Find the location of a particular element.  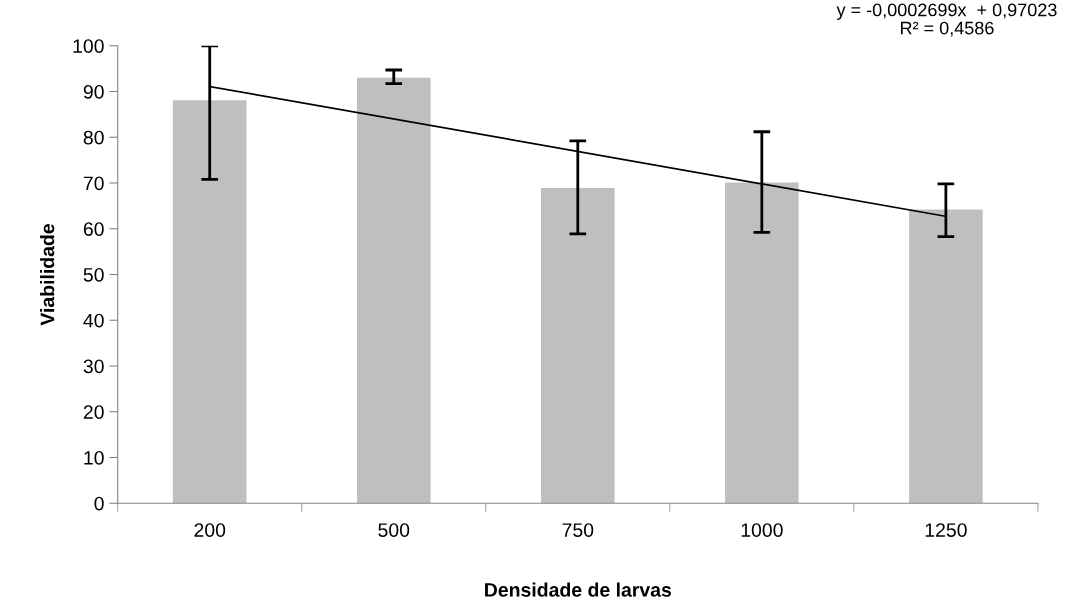

text: y = -0,0002699x + 0,97023 R² = 0,4586 is located at coordinates (946, 20).